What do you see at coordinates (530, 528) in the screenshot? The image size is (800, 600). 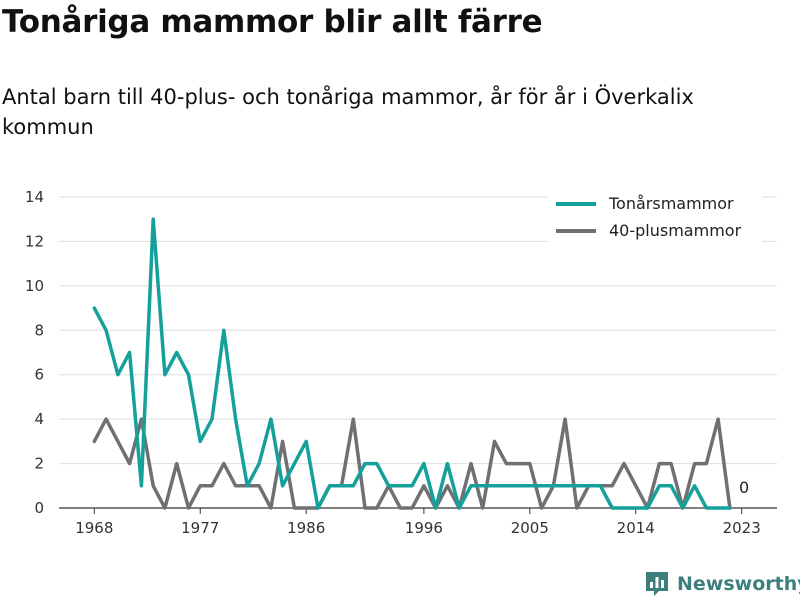 I see `x-tick-label-2005: 2005` at bounding box center [530, 528].